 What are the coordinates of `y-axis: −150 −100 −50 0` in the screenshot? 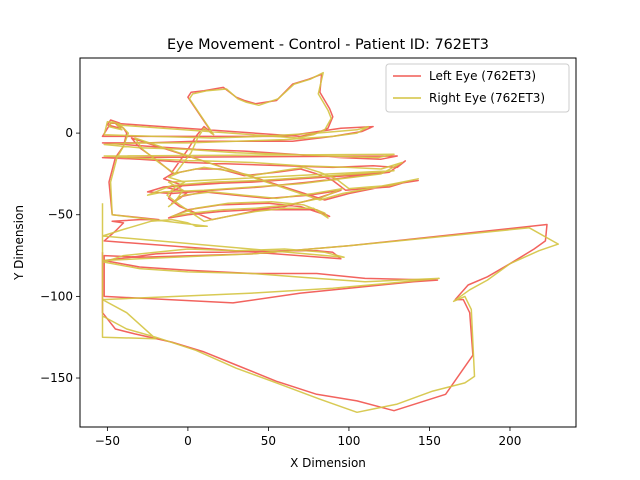 It's located at (60, 255).